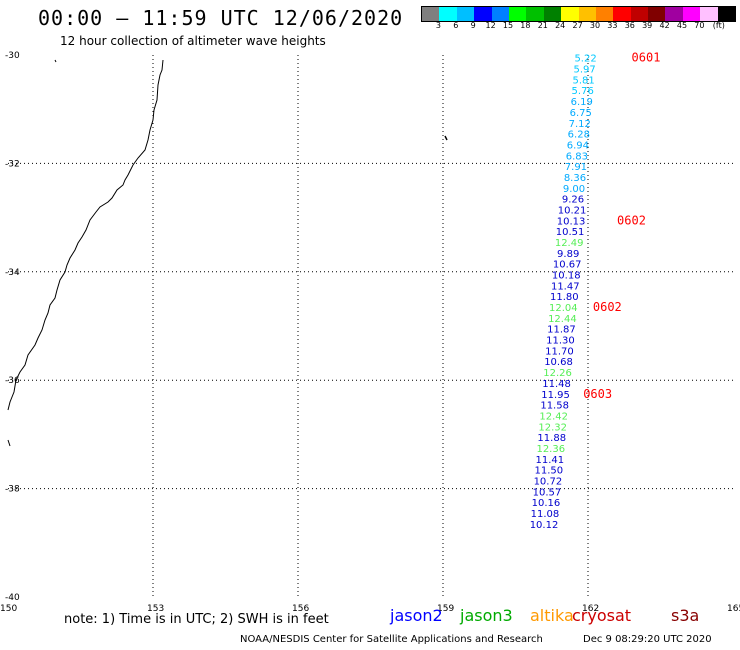 This screenshot has width=740, height=650. Describe the element at coordinates (574, 189) in the screenshot. I see `wave-height-value: 9.00` at that location.